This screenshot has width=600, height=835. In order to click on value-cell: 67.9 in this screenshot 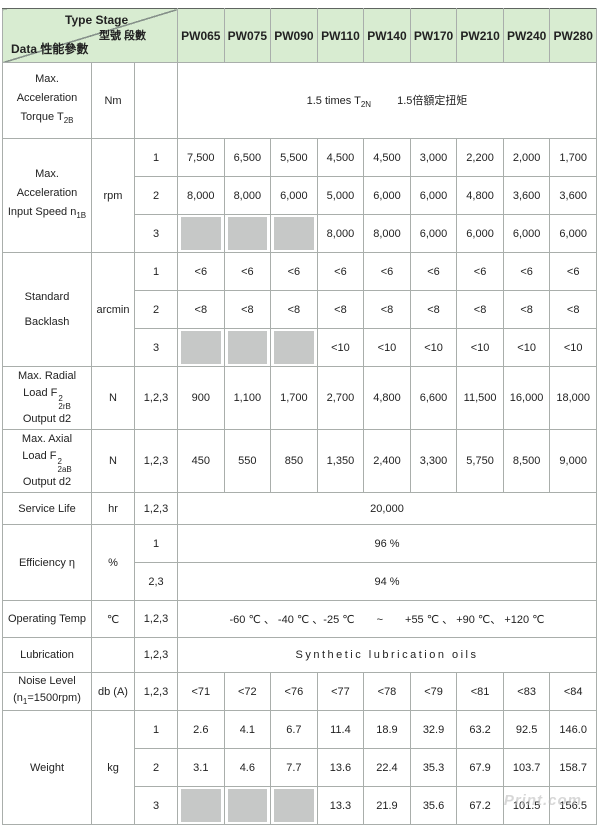, I will do `click(480, 768)`.